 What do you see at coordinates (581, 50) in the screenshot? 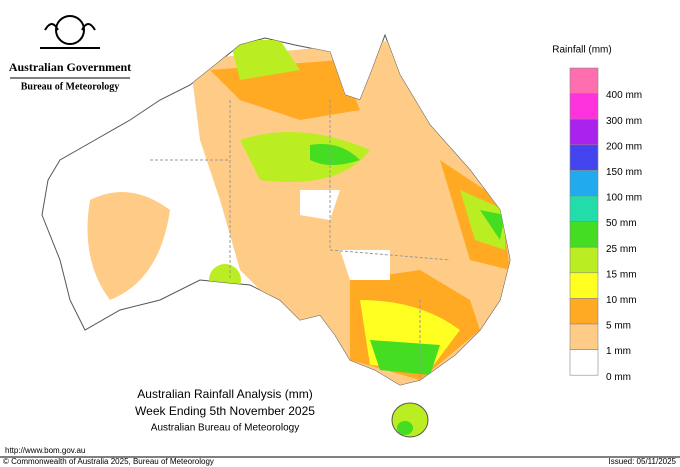
I see `legend-title: Rainfall (mm)` at bounding box center [581, 50].